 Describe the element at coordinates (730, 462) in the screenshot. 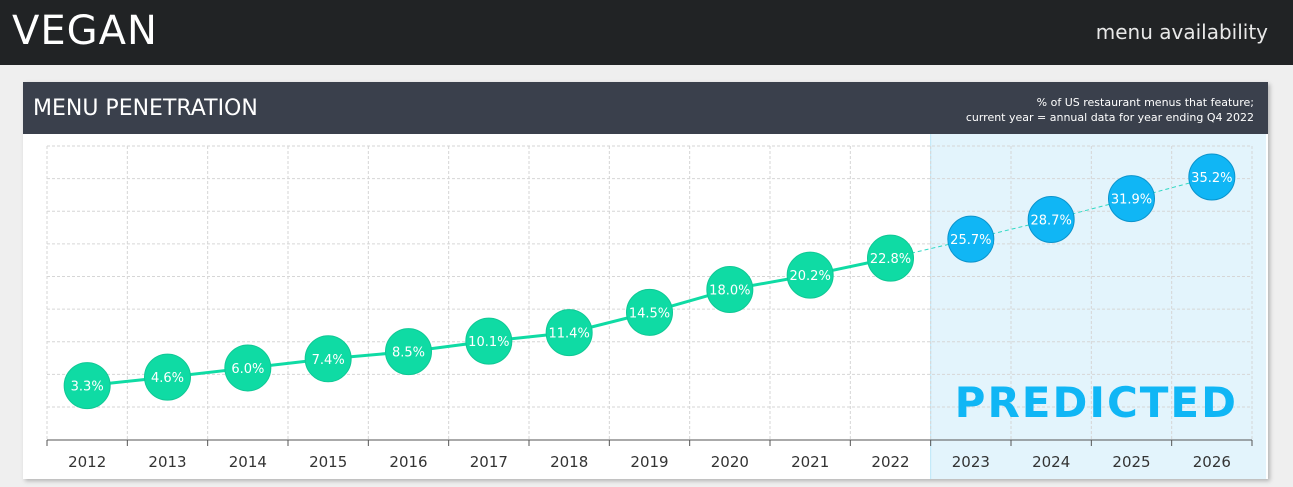

I see `x-tick-label: 2020` at that location.